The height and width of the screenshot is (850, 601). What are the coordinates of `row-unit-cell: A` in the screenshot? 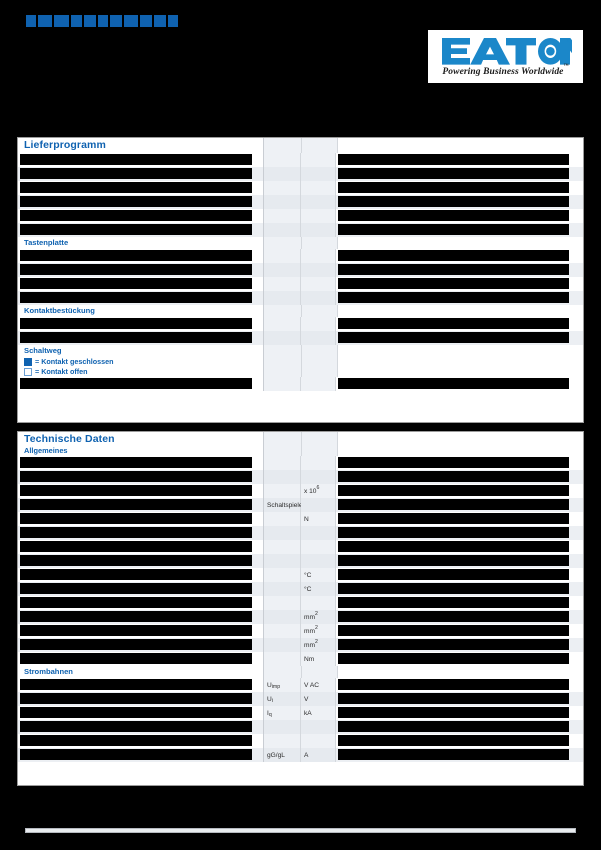 It's located at (318, 755).